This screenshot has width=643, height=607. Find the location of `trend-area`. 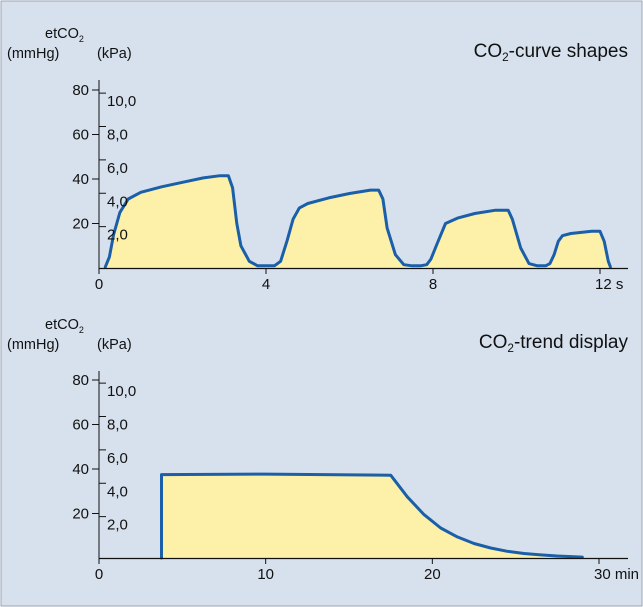

trend-area is located at coordinates (372, 516).